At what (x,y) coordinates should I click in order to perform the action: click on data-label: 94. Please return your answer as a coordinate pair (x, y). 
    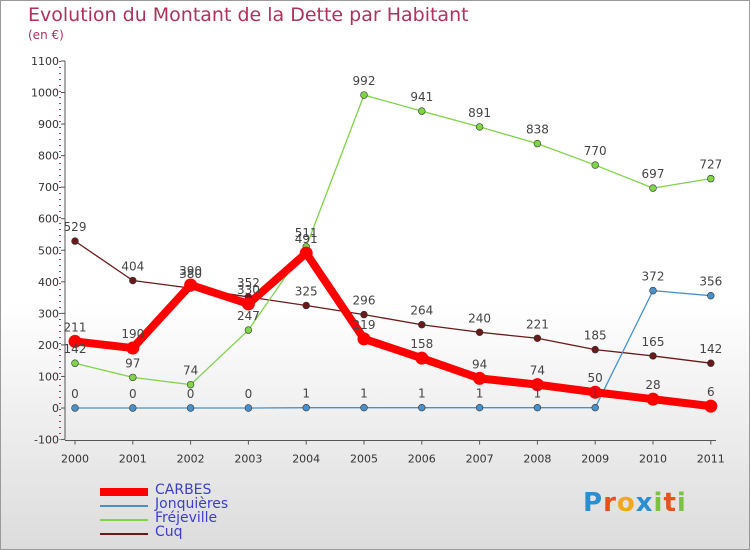
    Looking at the image, I should click on (479, 364).